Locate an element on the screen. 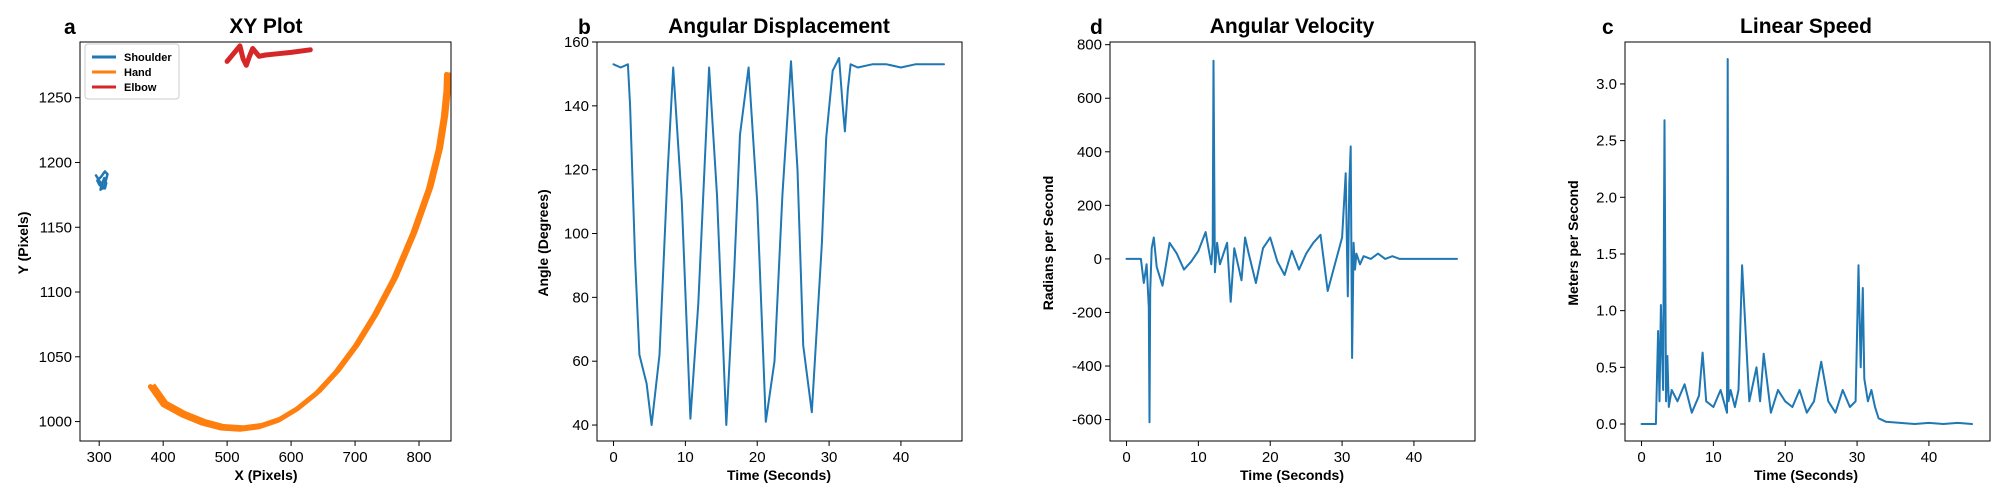 This screenshot has width=2000, height=500. y-tick-label: 1100 is located at coordinates (56, 292).